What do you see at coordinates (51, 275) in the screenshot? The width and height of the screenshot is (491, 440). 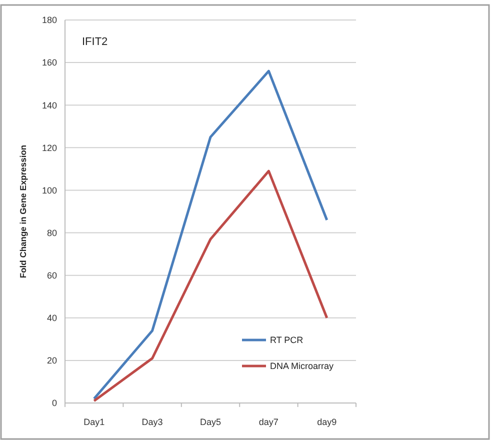 I see `y-tick-label: 60` at bounding box center [51, 275].